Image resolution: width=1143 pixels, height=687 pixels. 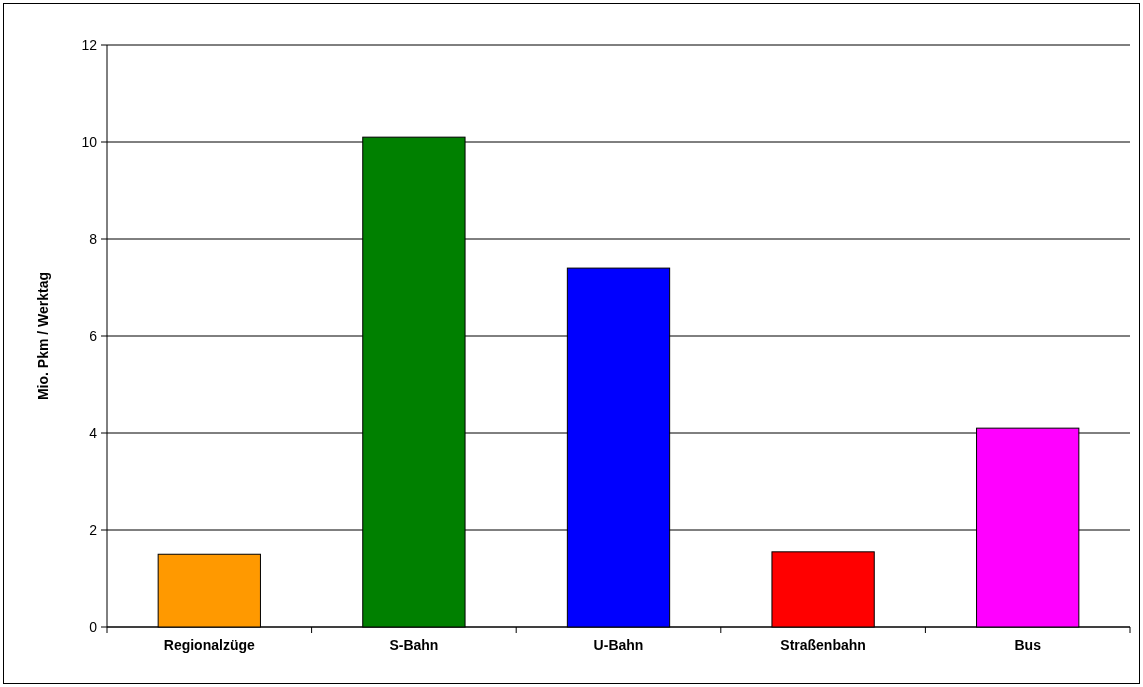 I want to click on x-tick-label: Bus, so click(x=1028, y=645).